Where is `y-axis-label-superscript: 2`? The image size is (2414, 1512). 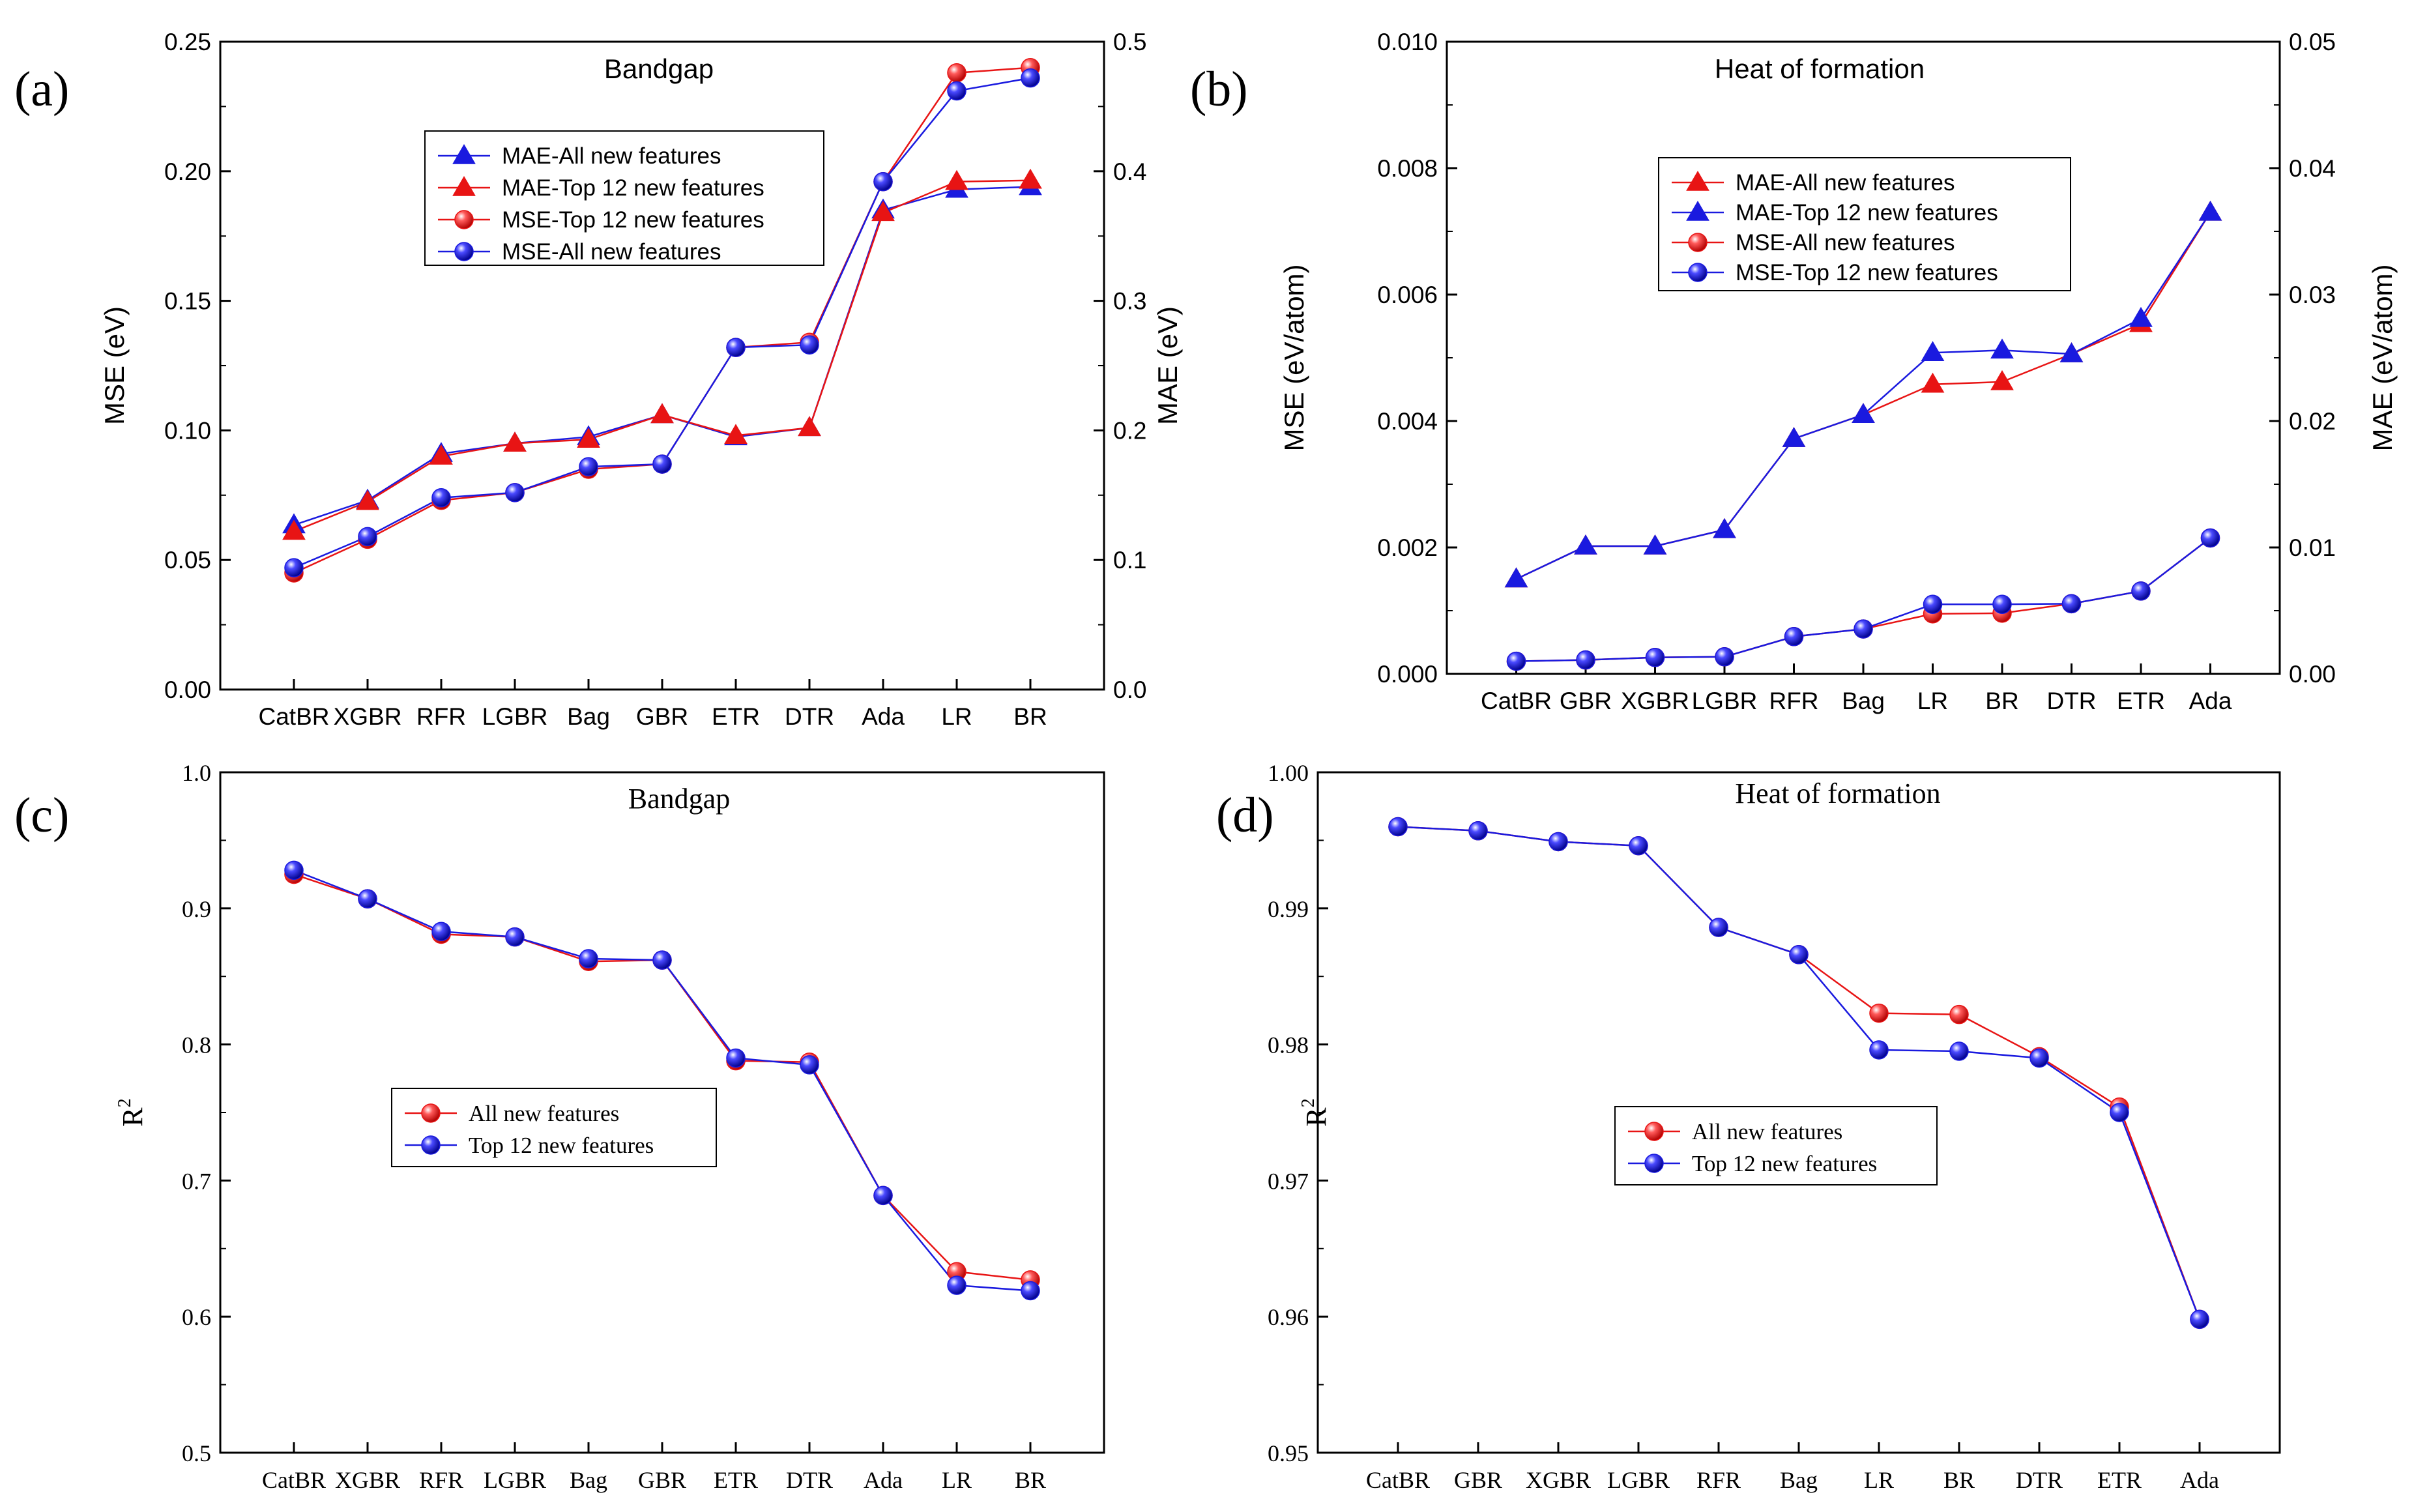
y-axis-label-superscript: 2 is located at coordinates (125, 1102).